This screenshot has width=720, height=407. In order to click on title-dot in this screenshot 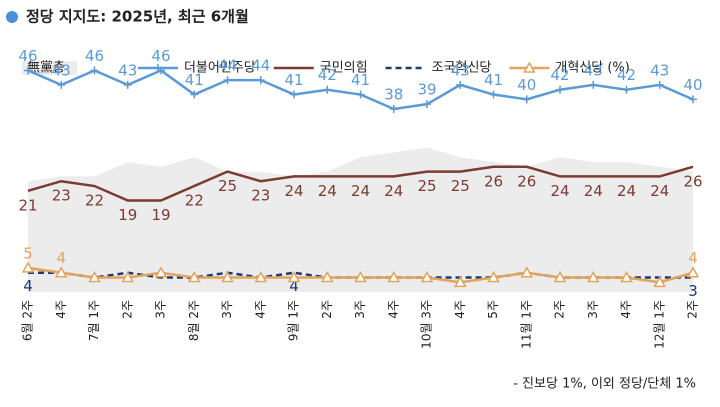, I will do `click(12, 17)`.